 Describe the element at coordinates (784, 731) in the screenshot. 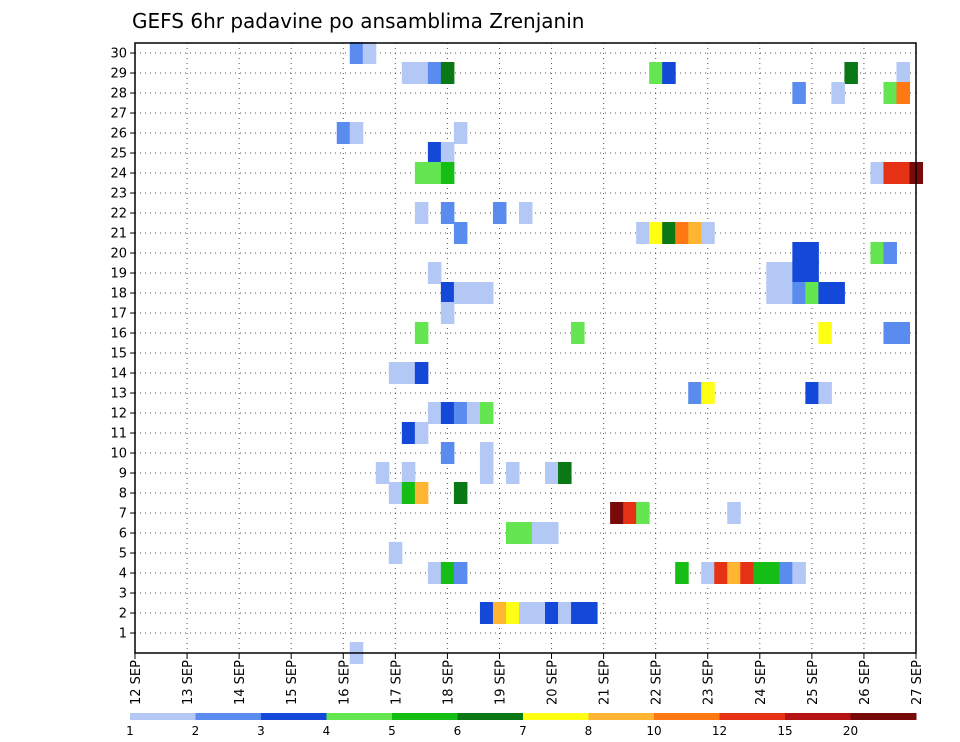

I see `colorbar-label: 15` at that location.